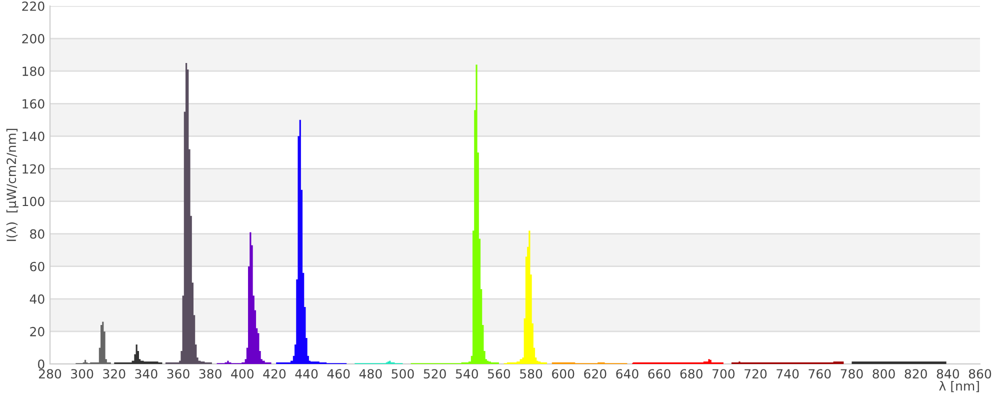  Describe the element at coordinates (33, 104) in the screenshot. I see `y-tick-label: 160` at that location.